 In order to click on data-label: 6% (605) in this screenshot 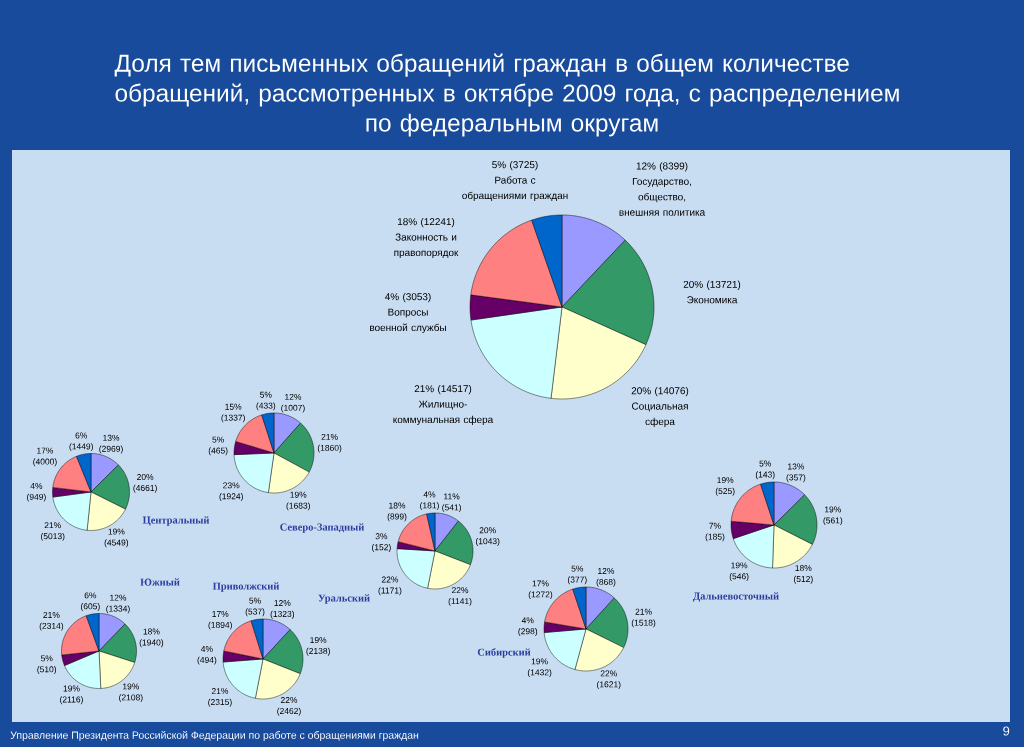, I will do `click(90, 601)`.